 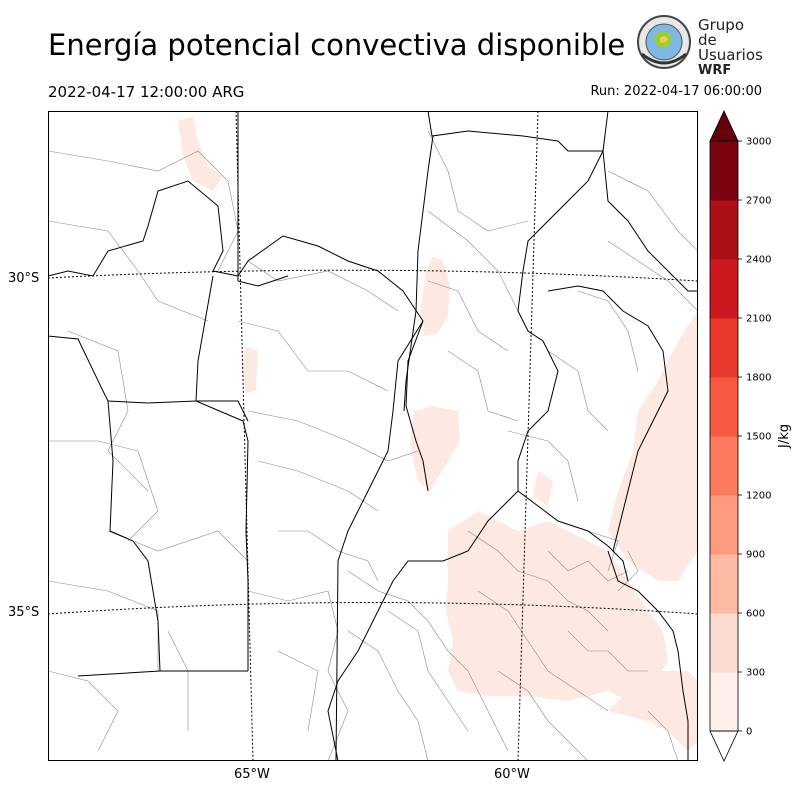 What do you see at coordinates (543, 488) in the screenshot?
I see `cape-area-small1` at bounding box center [543, 488].